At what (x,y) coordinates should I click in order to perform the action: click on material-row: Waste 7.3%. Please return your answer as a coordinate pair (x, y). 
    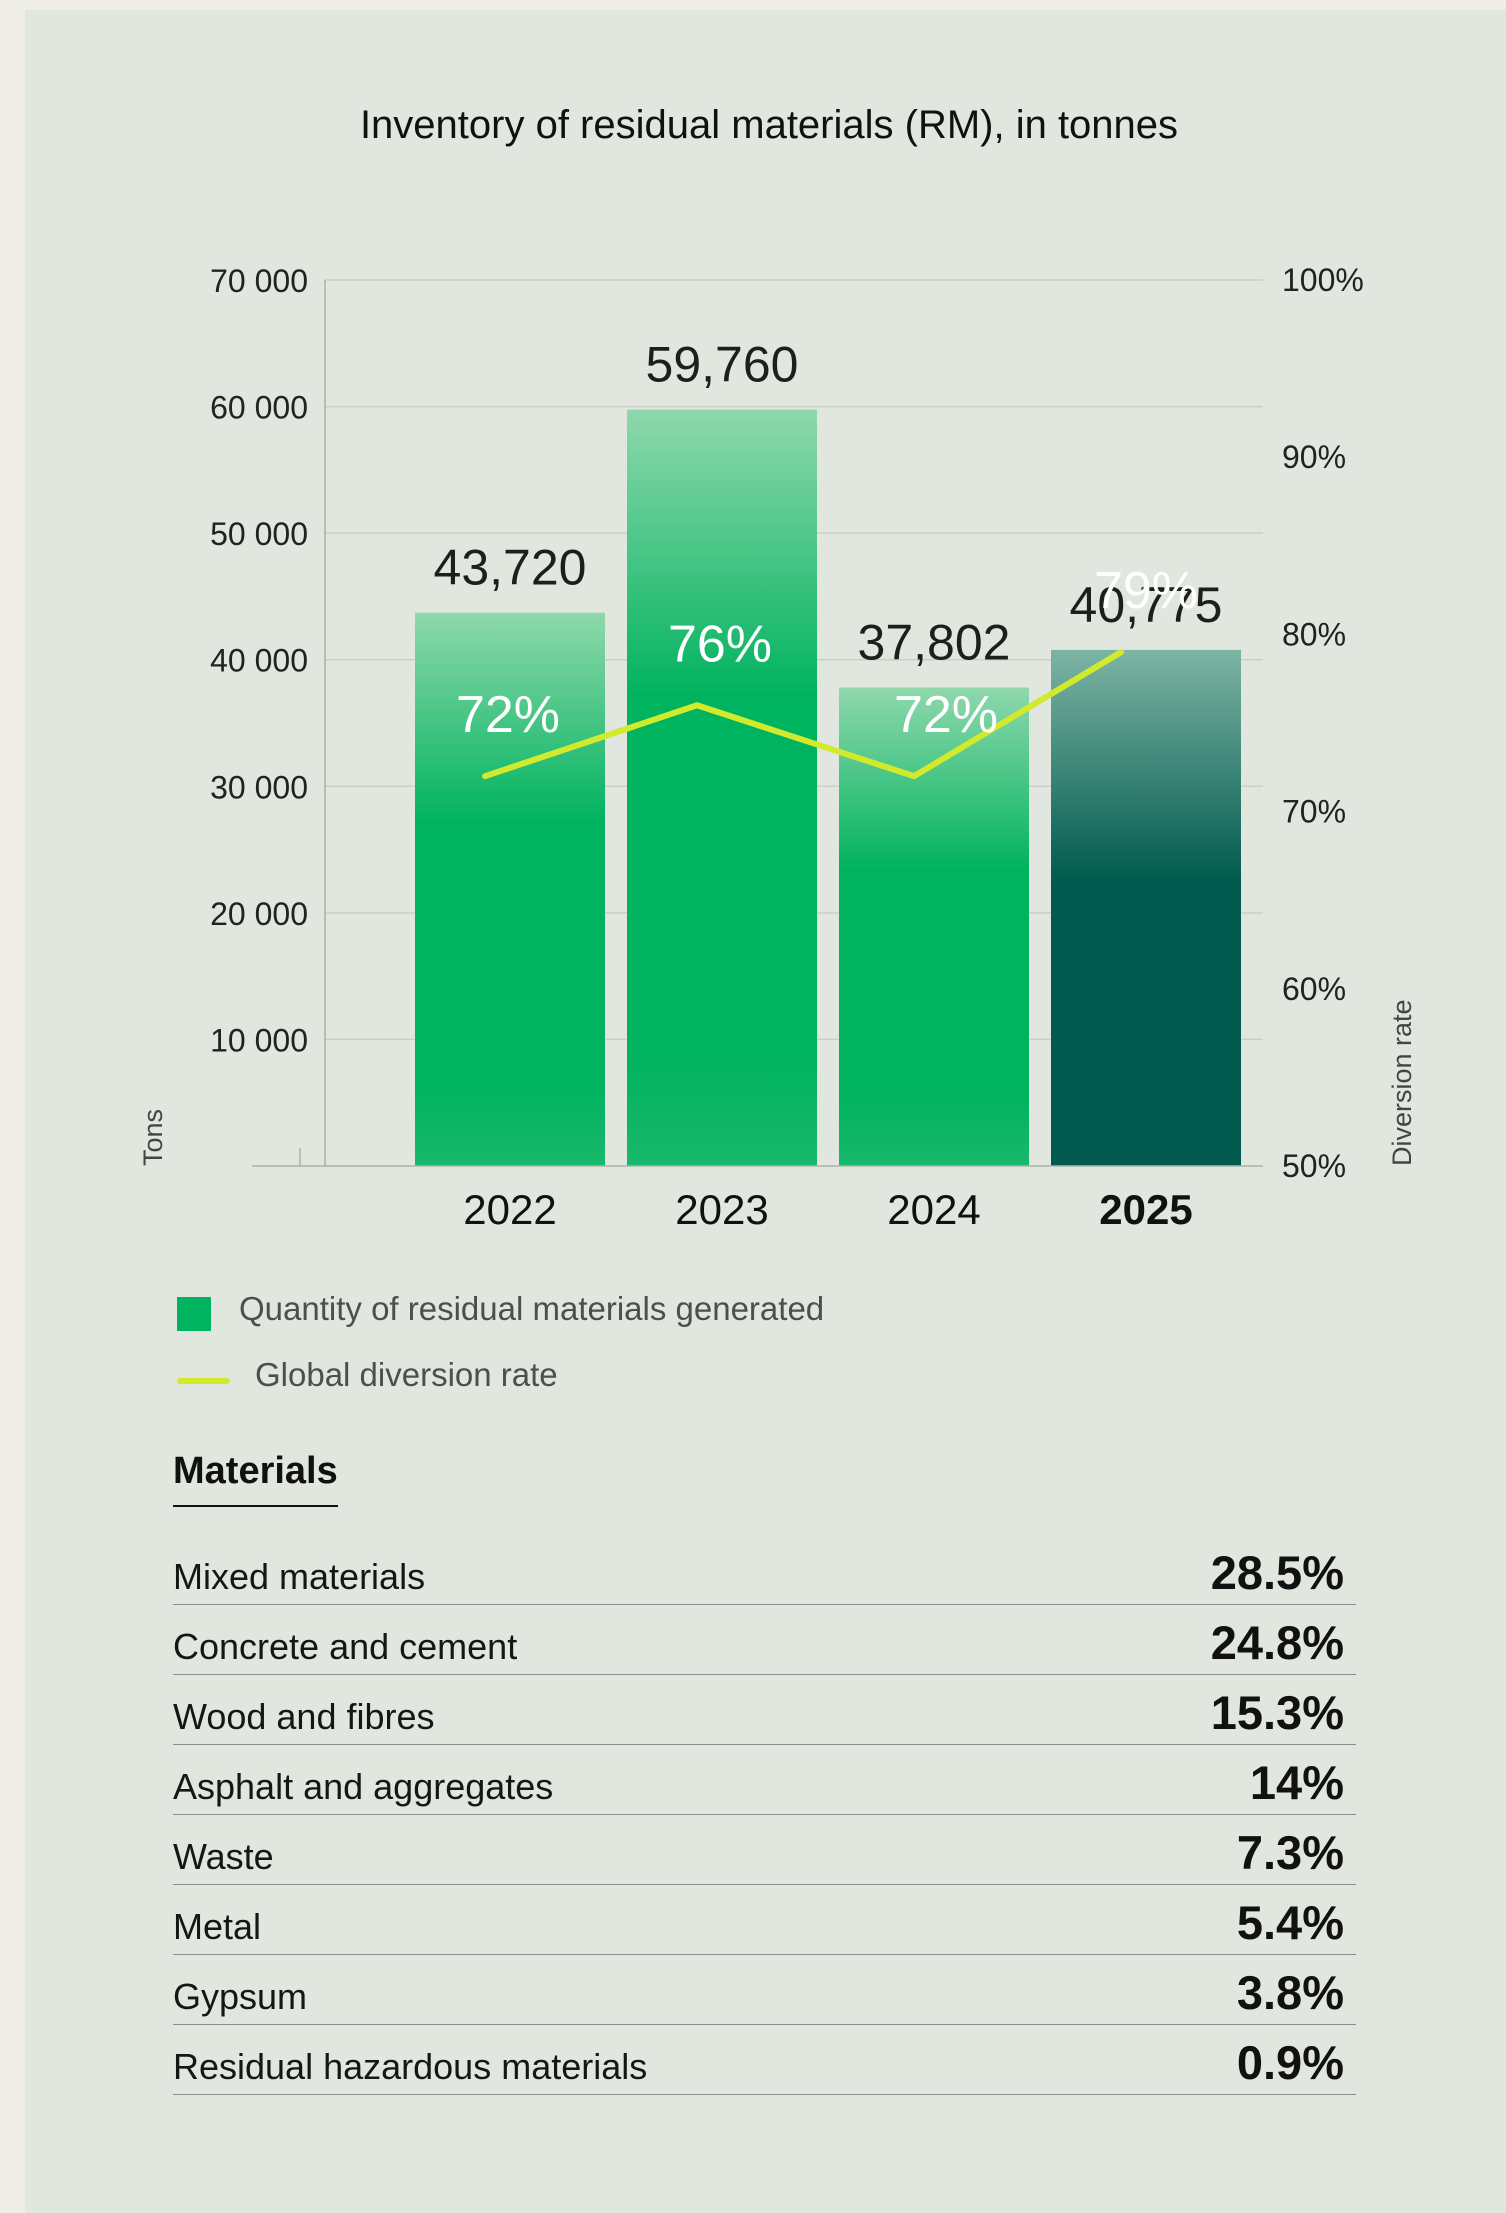
    Looking at the image, I should click on (764, 1850).